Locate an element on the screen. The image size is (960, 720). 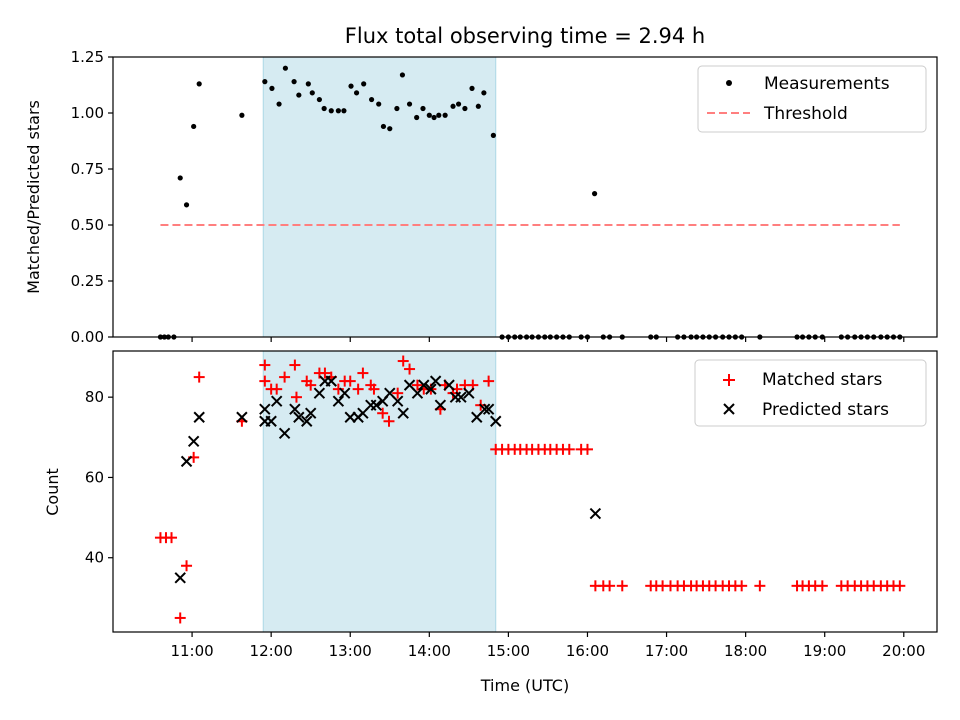
xtick-label: 19:00 is located at coordinates (824, 651).